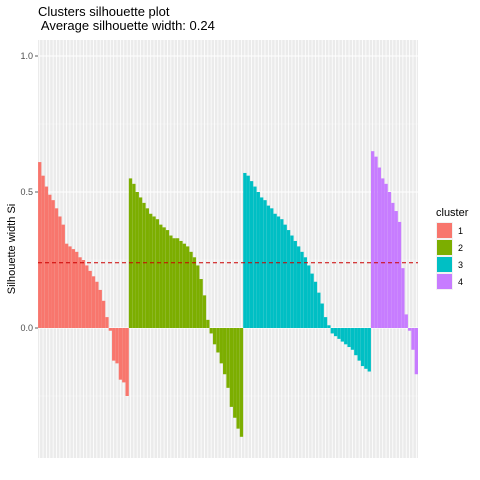 The width and height of the screenshot is (480, 480). What do you see at coordinates (104, 11) in the screenshot?
I see `chart-title: Clusters silhouette plot` at bounding box center [104, 11].